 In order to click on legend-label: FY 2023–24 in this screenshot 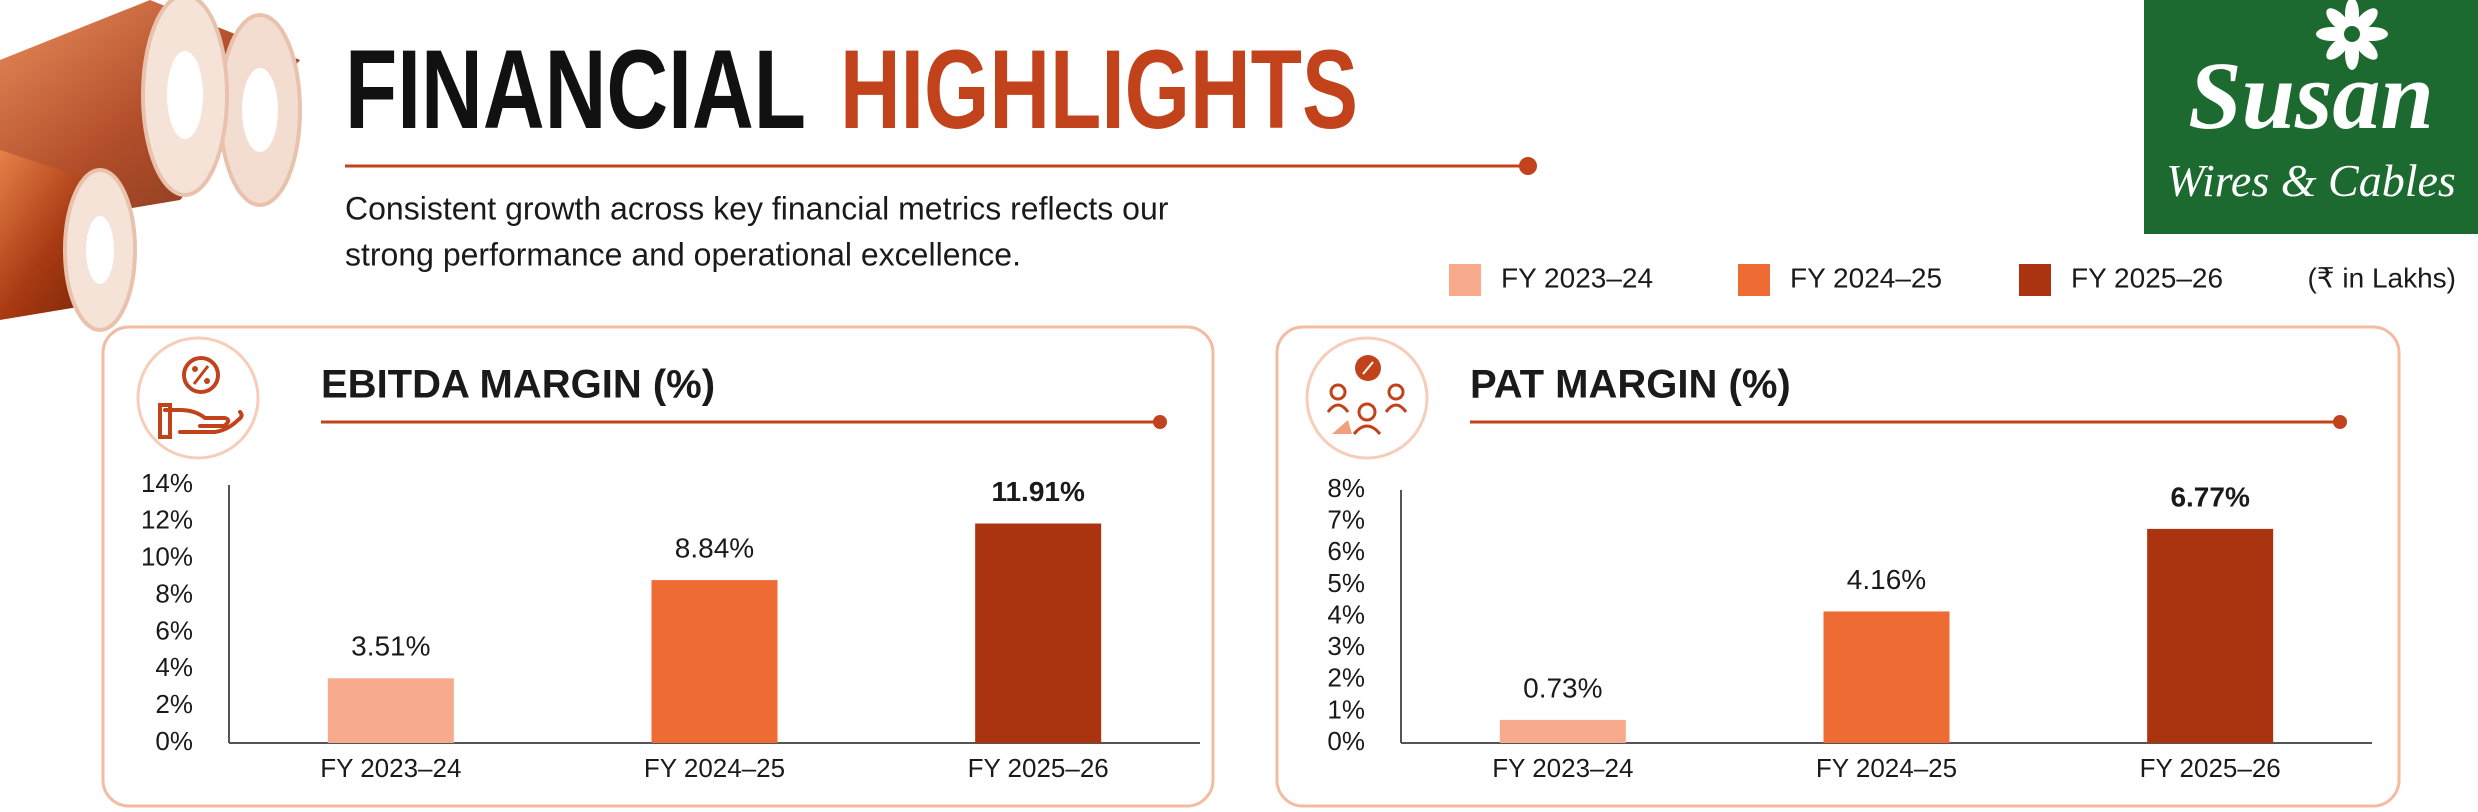, I will do `click(1577, 277)`.